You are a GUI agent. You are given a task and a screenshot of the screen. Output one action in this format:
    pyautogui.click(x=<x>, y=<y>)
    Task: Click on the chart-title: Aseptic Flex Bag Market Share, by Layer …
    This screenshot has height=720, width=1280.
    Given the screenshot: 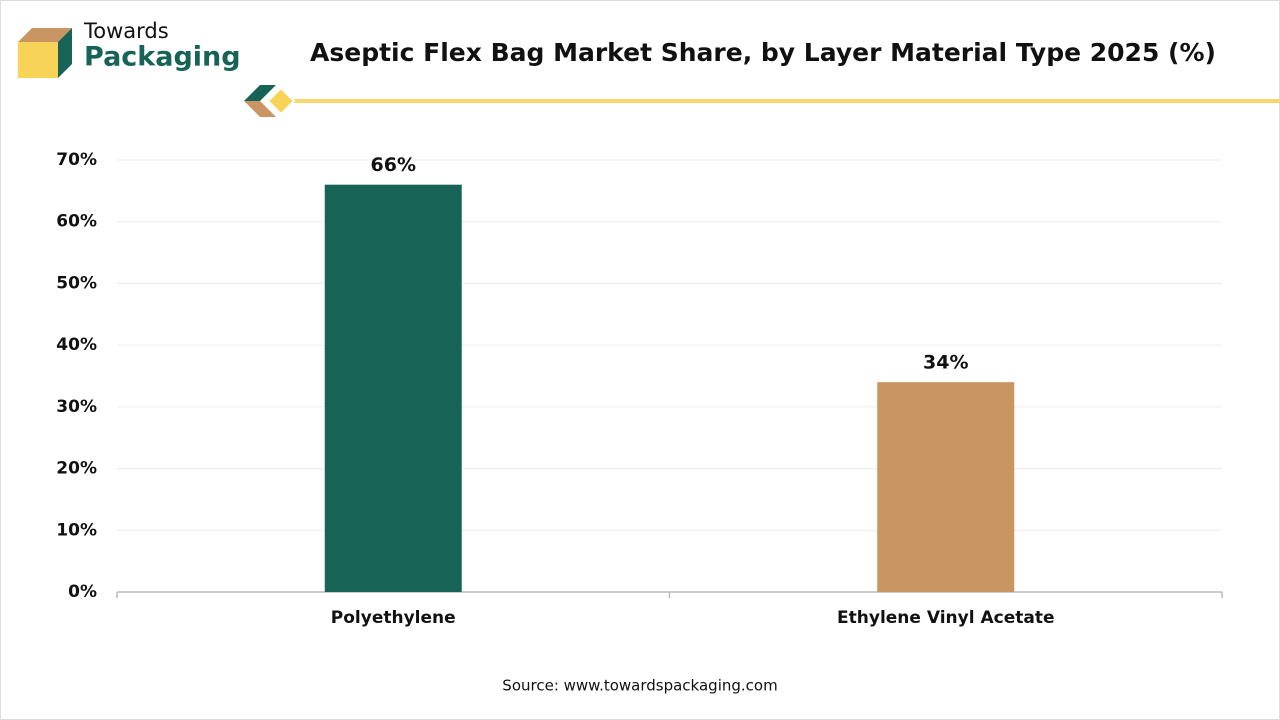 What is the action you would take?
    pyautogui.click(x=763, y=52)
    